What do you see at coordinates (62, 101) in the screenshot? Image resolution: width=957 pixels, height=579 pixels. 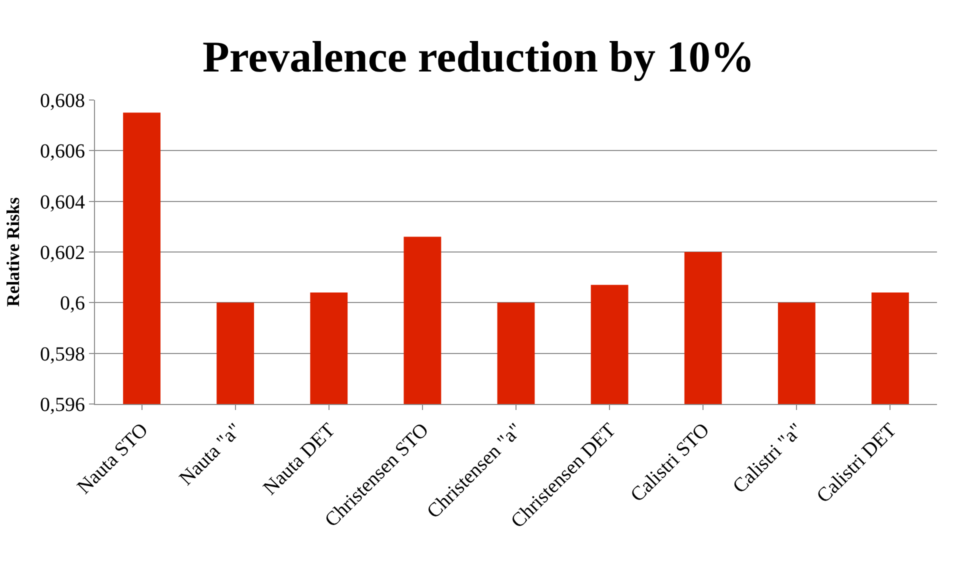 I see `y-tick-label: 0,608` at bounding box center [62, 101].